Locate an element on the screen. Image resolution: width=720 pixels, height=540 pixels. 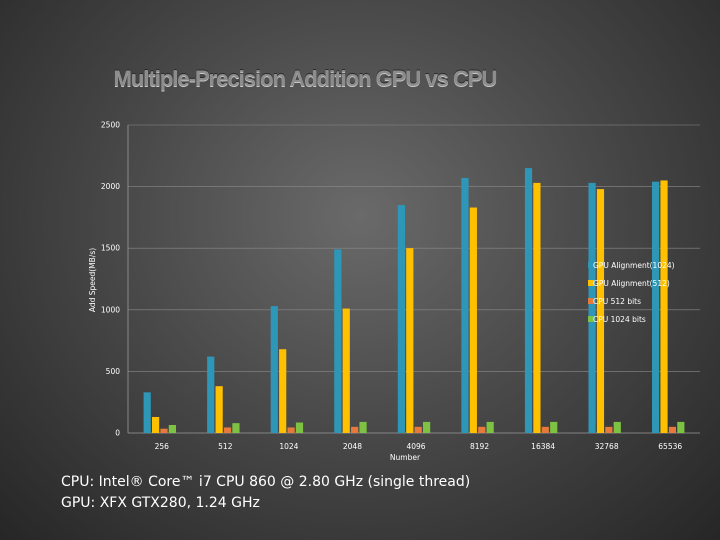
bar-gpu-alignment-1024--512 is located at coordinates (211, 394).